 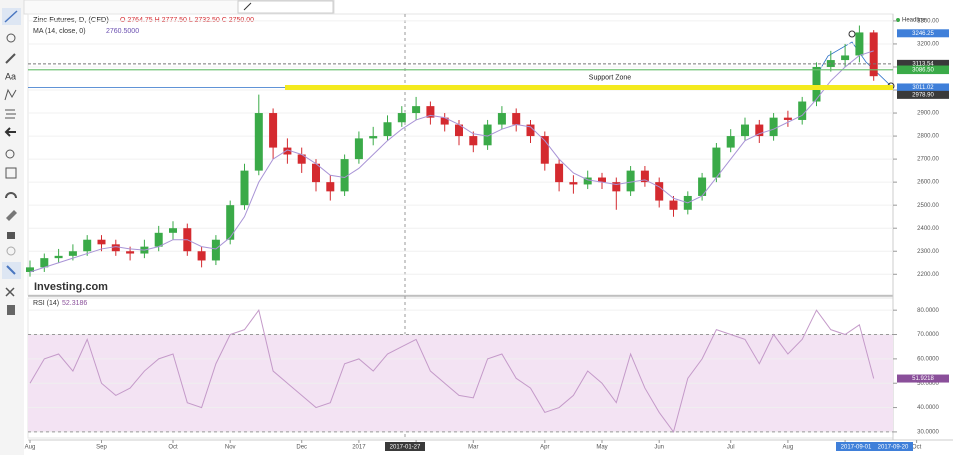 What do you see at coordinates (10, 76) in the screenshot?
I see `tool-text: Aa` at bounding box center [10, 76].